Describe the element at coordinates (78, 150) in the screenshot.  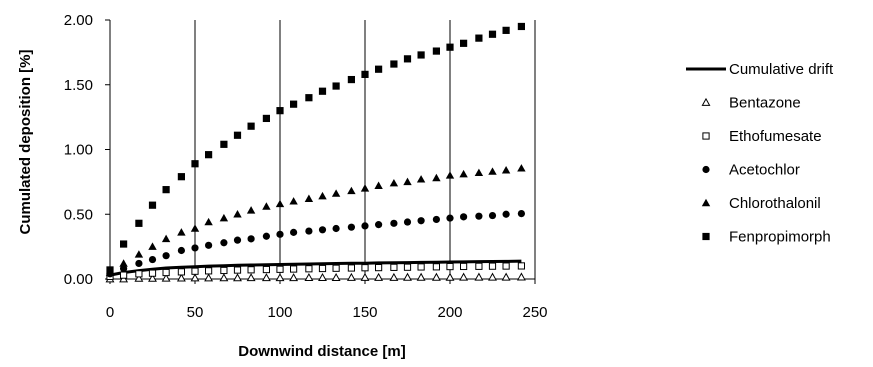
I see `y-tick-label: 1.00` at that location.